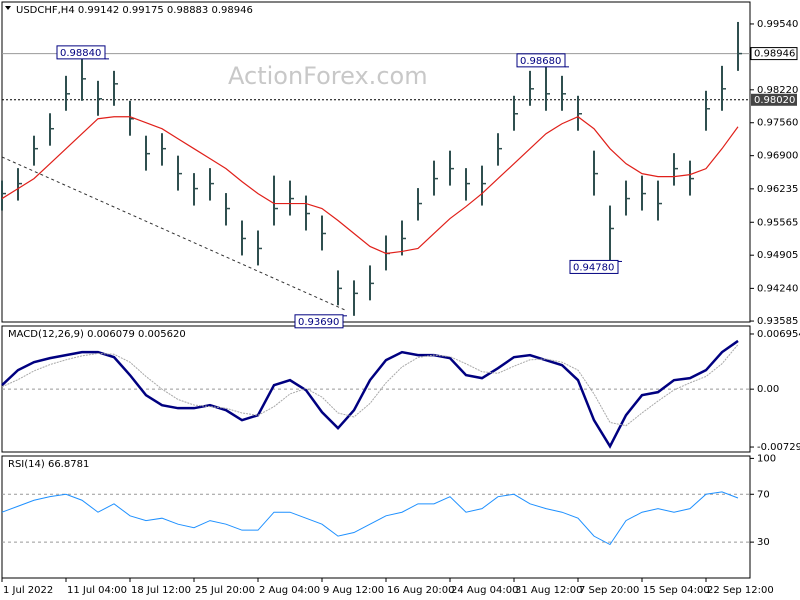 Image resolution: width=800 pixels, height=600 pixels. Describe the element at coordinates (8, 8) in the screenshot. I see `menu-arrow` at that location.